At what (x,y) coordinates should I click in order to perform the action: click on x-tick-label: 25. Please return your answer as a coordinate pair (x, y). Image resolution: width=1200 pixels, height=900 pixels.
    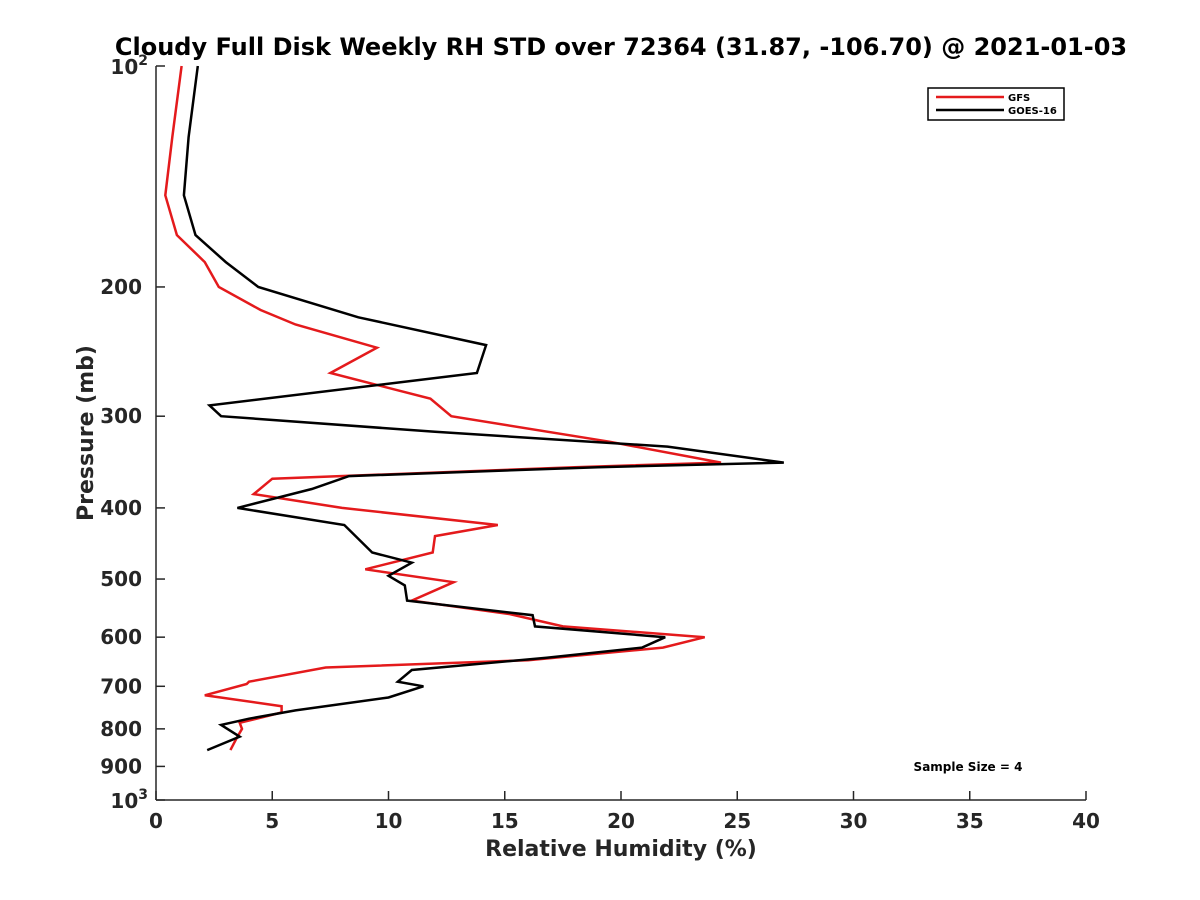
    Looking at the image, I should click on (737, 821).